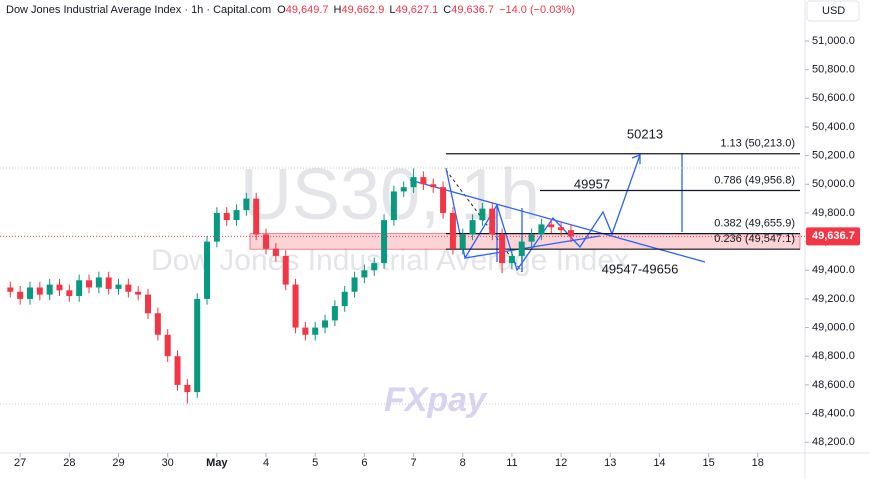 The width and height of the screenshot is (870, 479). Describe the element at coordinates (561, 463) in the screenshot. I see `x-tick-label: 12` at that location.